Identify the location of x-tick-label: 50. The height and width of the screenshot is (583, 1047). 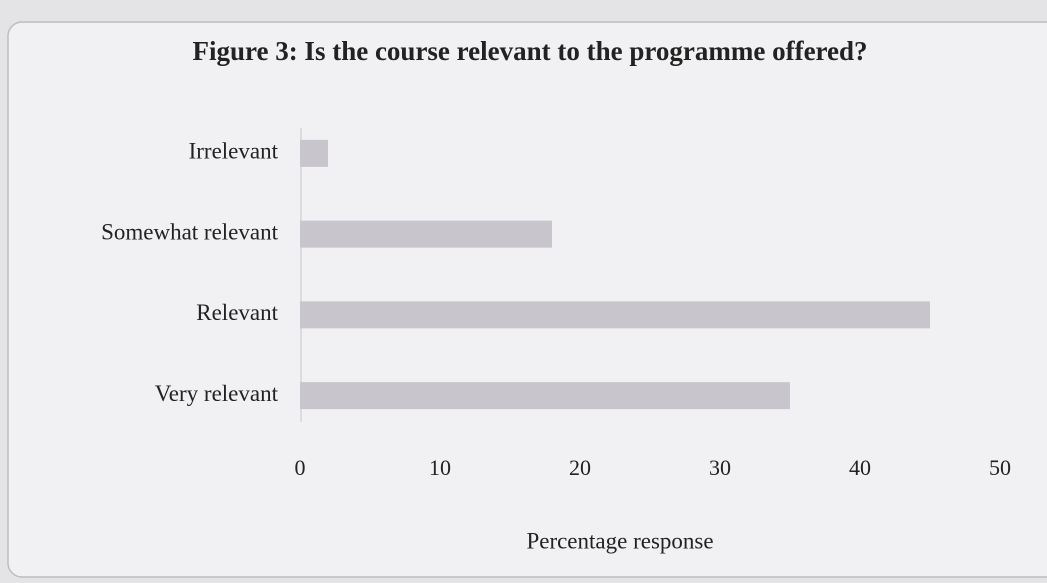
(1000, 467).